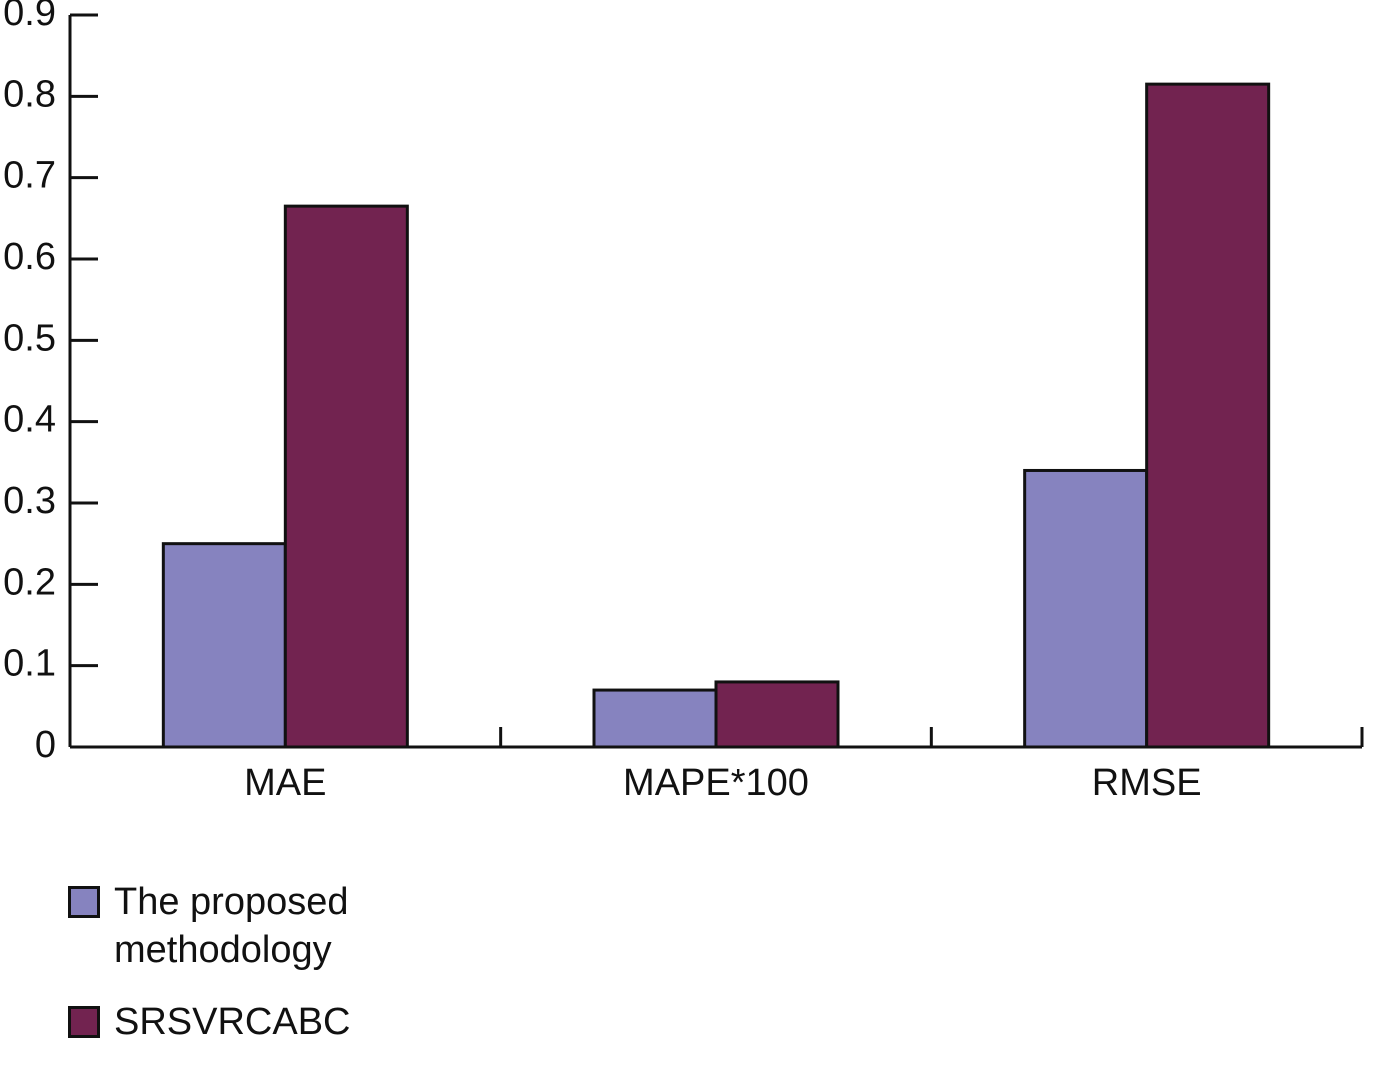 The height and width of the screenshot is (1070, 1375). I want to click on y-tick-label: 0.7, so click(29, 176).